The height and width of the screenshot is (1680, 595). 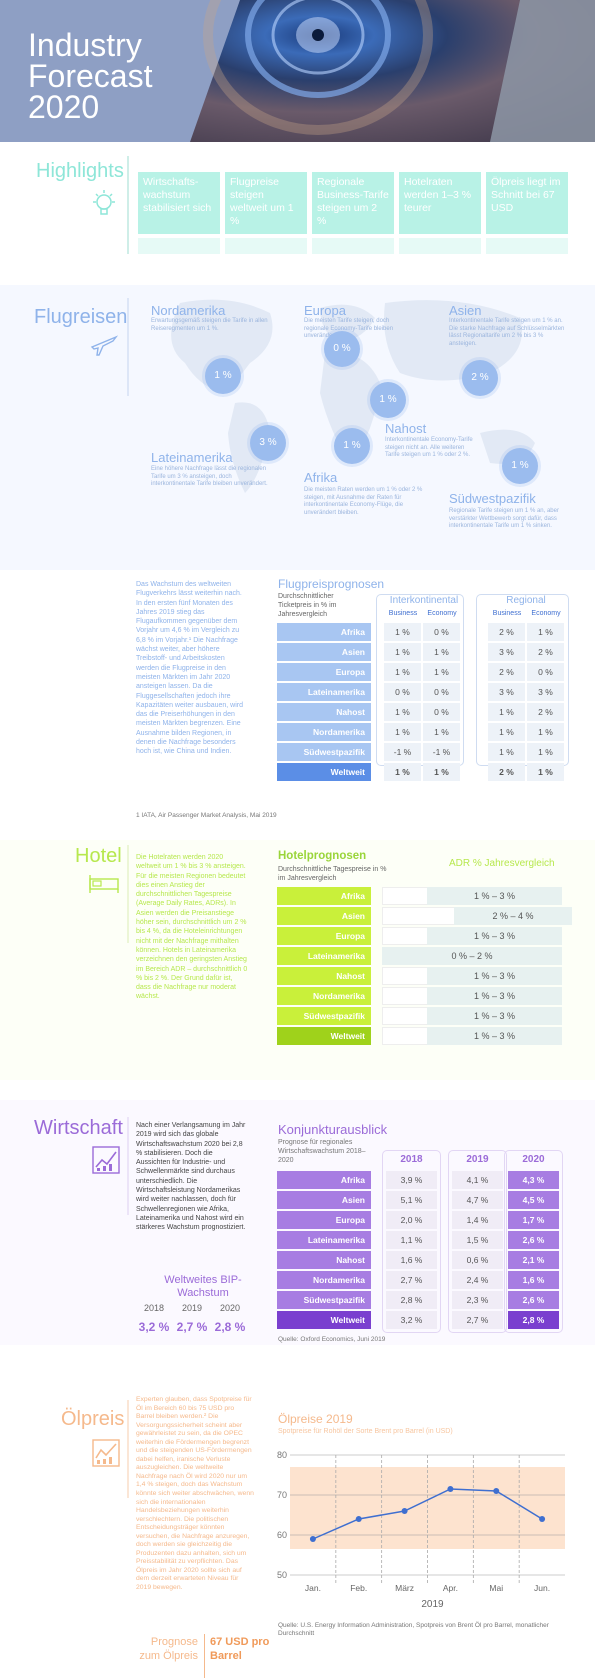 I want to click on oel-chart: 50 60 70 80 Jan. Feb. März Apr. Mai Jun. 2019, so click(x=421, y=1530).